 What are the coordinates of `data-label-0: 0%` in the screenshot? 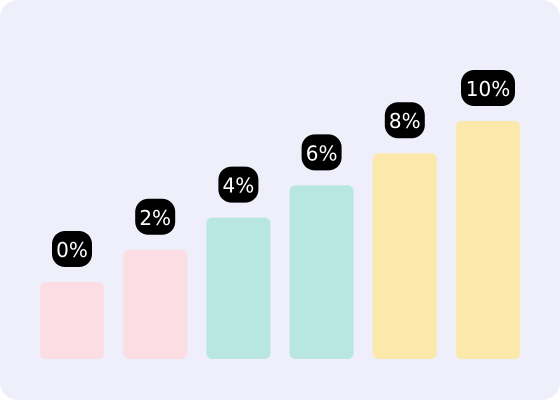 It's located at (72, 249).